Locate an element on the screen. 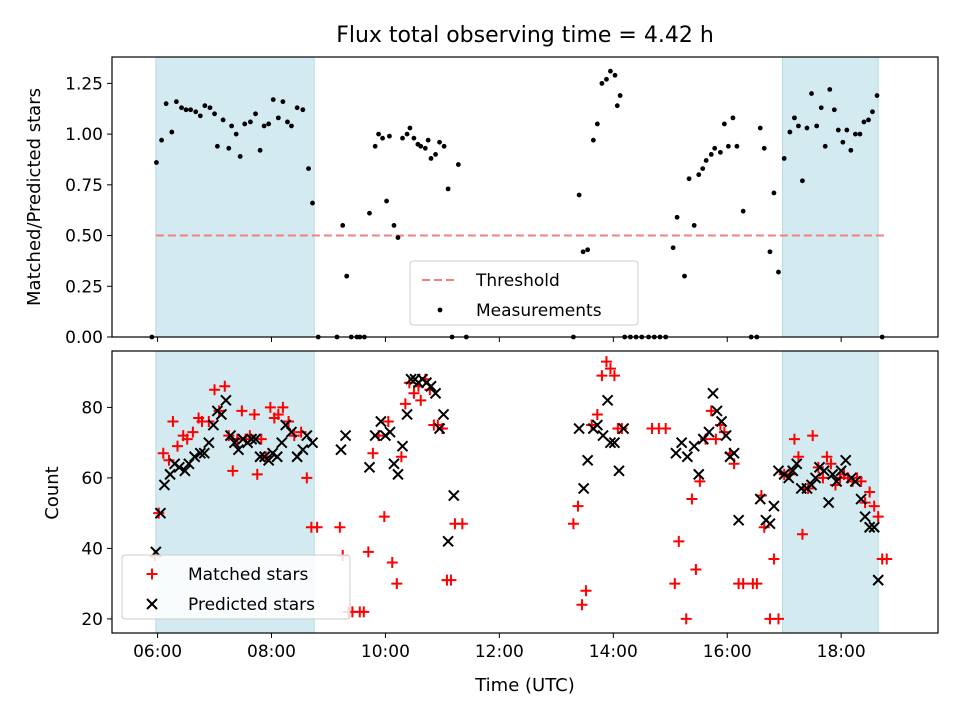 The width and height of the screenshot is (960, 720). x-tick-label: 14:00 is located at coordinates (613, 652).